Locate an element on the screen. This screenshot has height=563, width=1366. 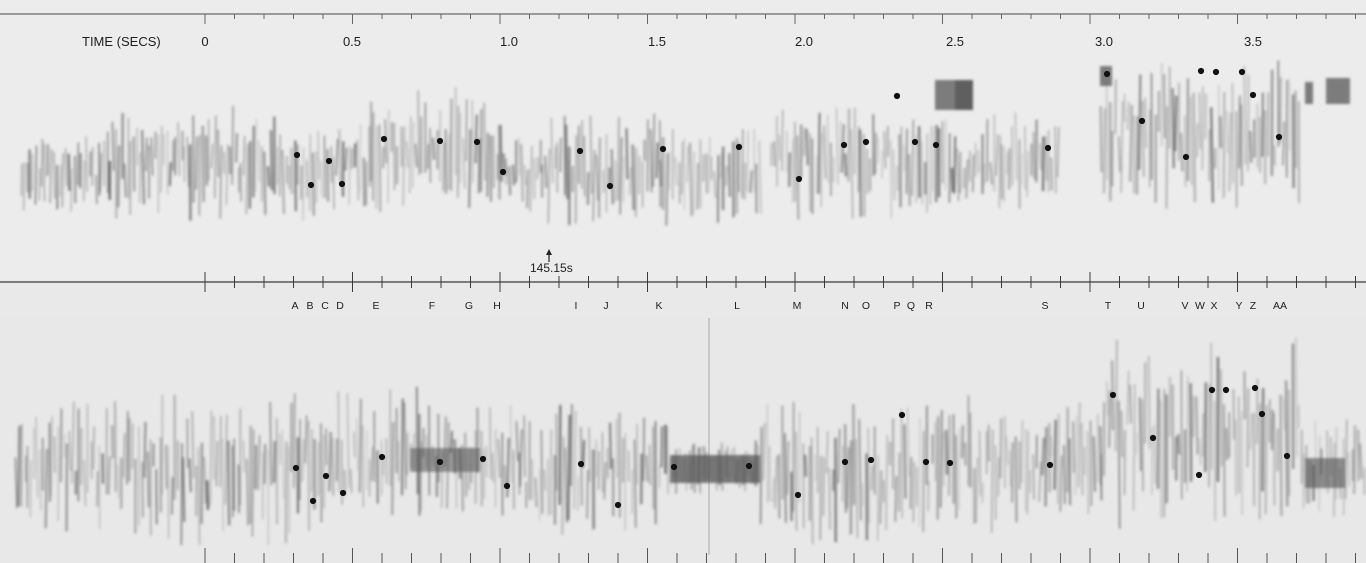
time-marker: 145.15s is located at coordinates (551, 262).